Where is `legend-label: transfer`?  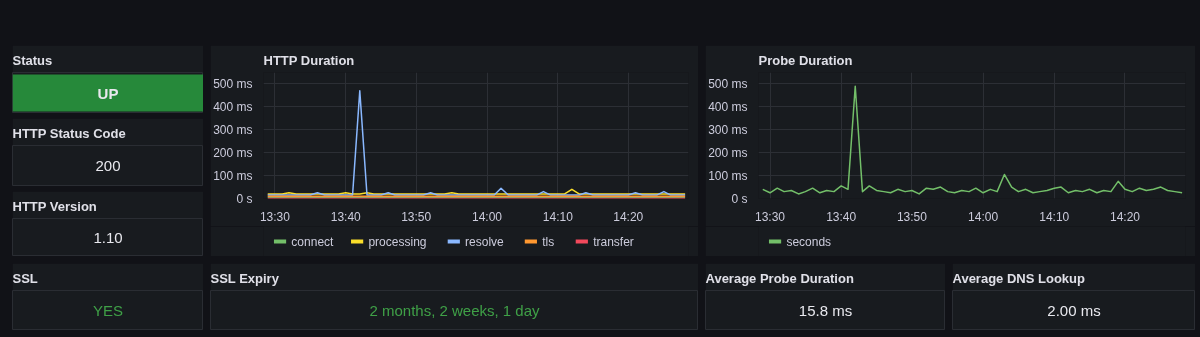 legend-label: transfer is located at coordinates (613, 241).